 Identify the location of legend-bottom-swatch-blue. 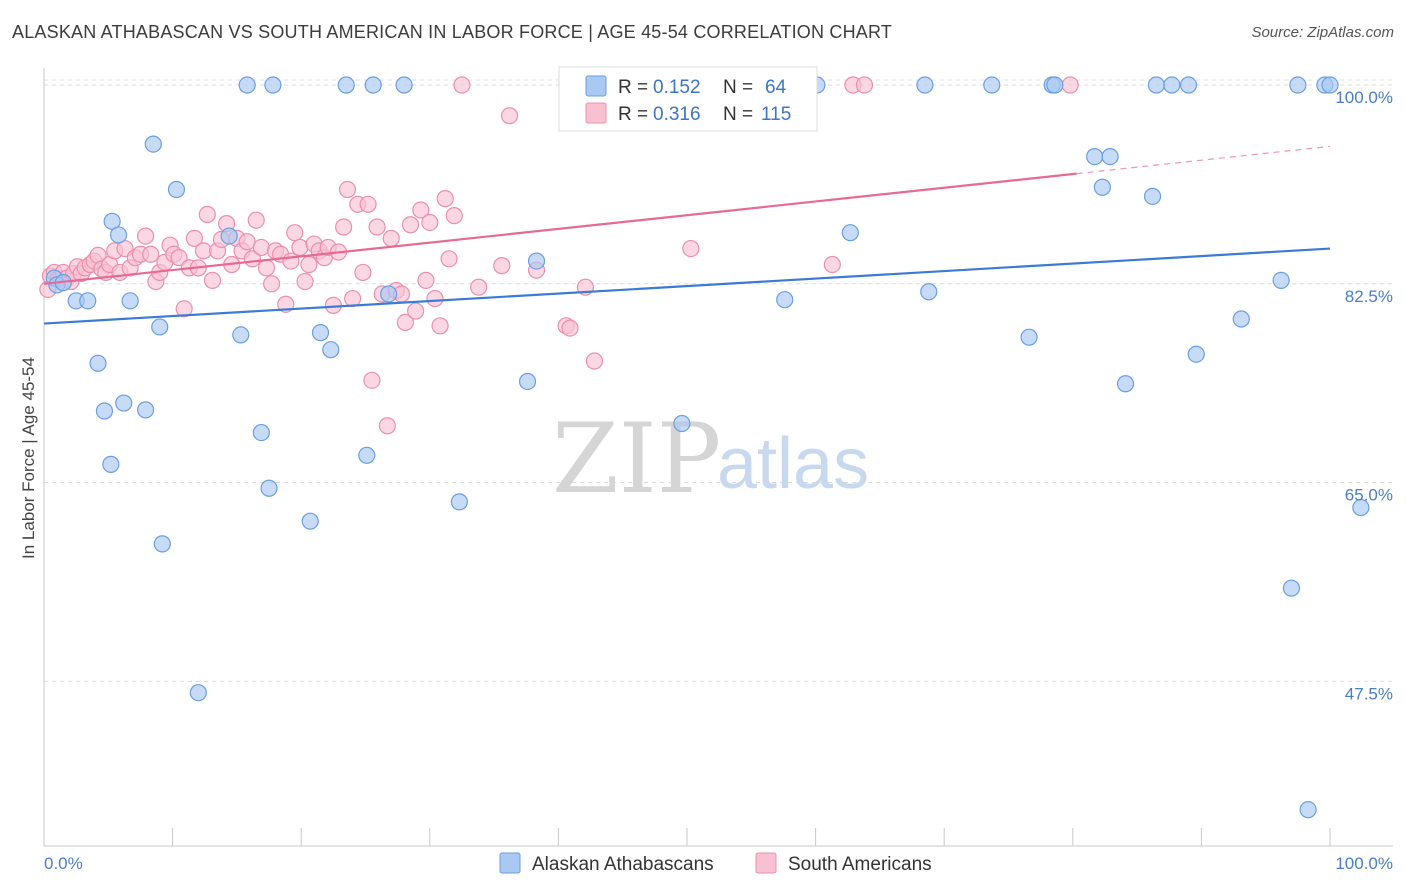
(510, 863).